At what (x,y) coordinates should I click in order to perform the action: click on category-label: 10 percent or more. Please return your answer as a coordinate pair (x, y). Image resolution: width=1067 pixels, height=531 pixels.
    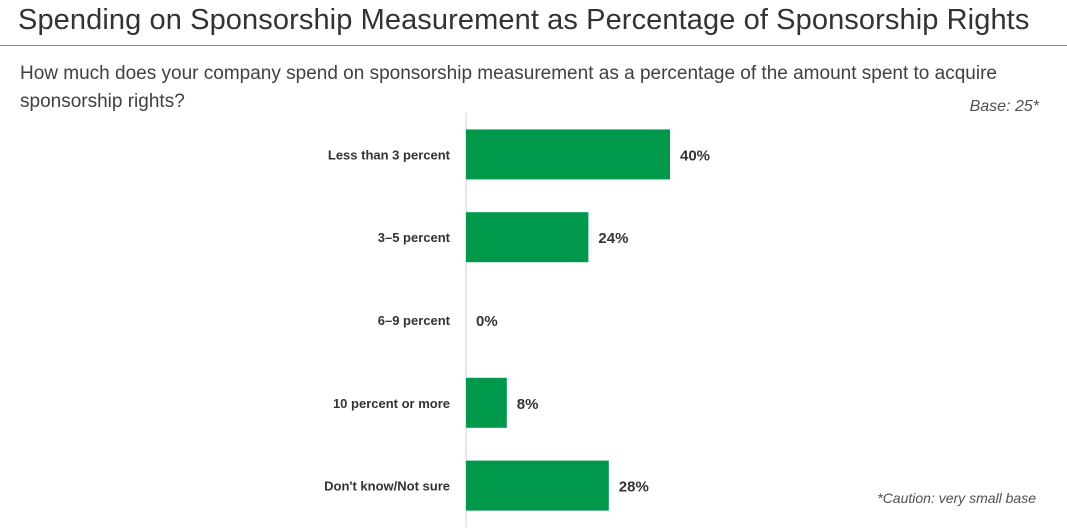
    Looking at the image, I should click on (391, 403).